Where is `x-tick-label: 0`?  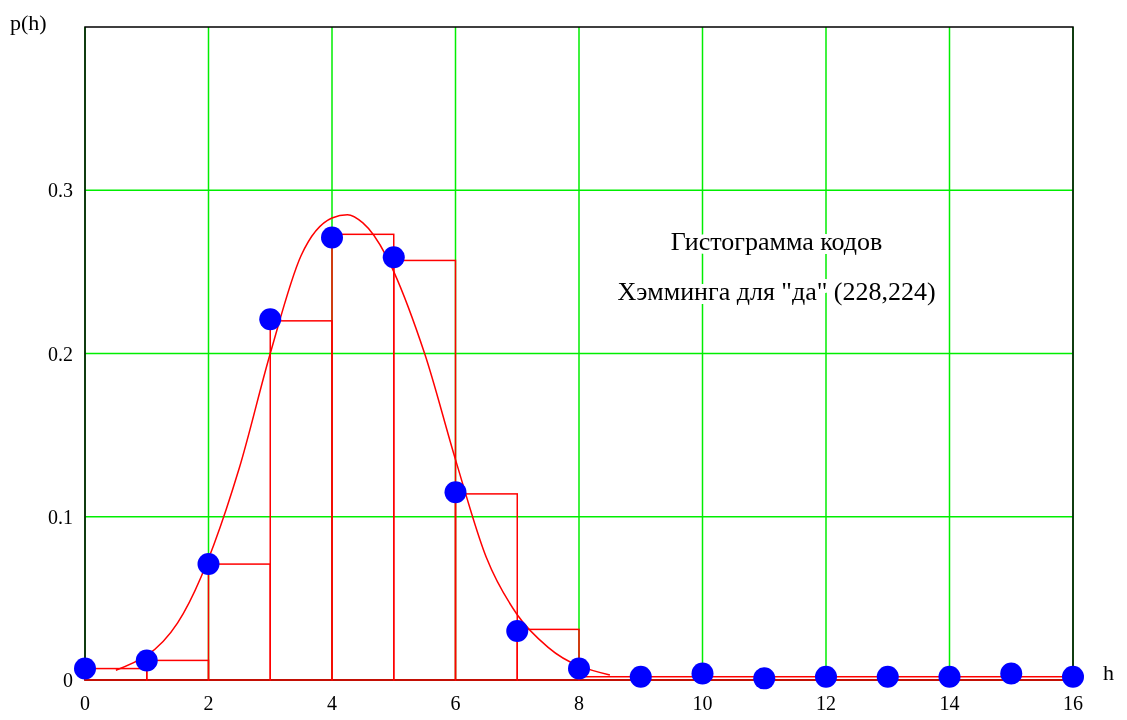 x-tick-label: 0 is located at coordinates (85, 703).